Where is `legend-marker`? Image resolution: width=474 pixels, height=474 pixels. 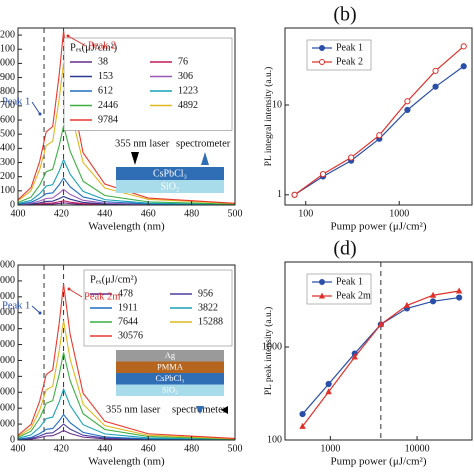
legend-marker is located at coordinates (322, 282).